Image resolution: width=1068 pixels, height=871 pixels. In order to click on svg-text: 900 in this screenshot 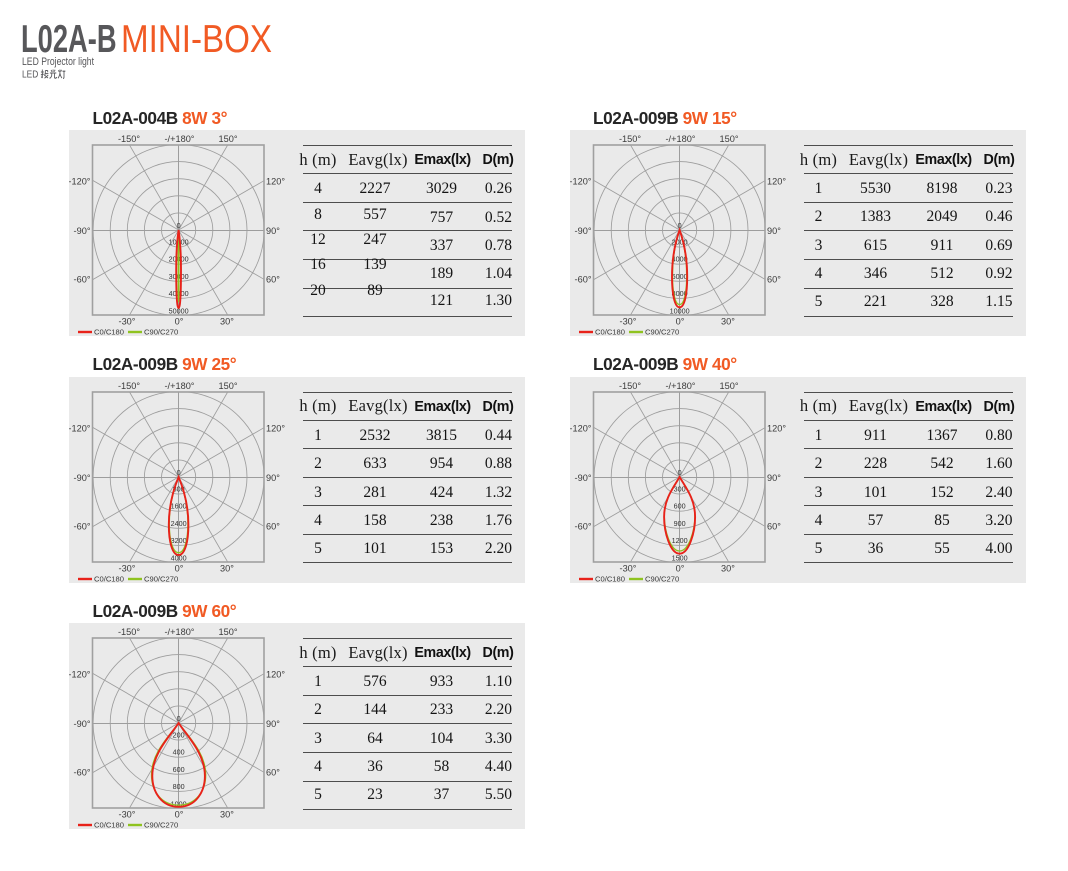, I will do `click(679, 523)`.